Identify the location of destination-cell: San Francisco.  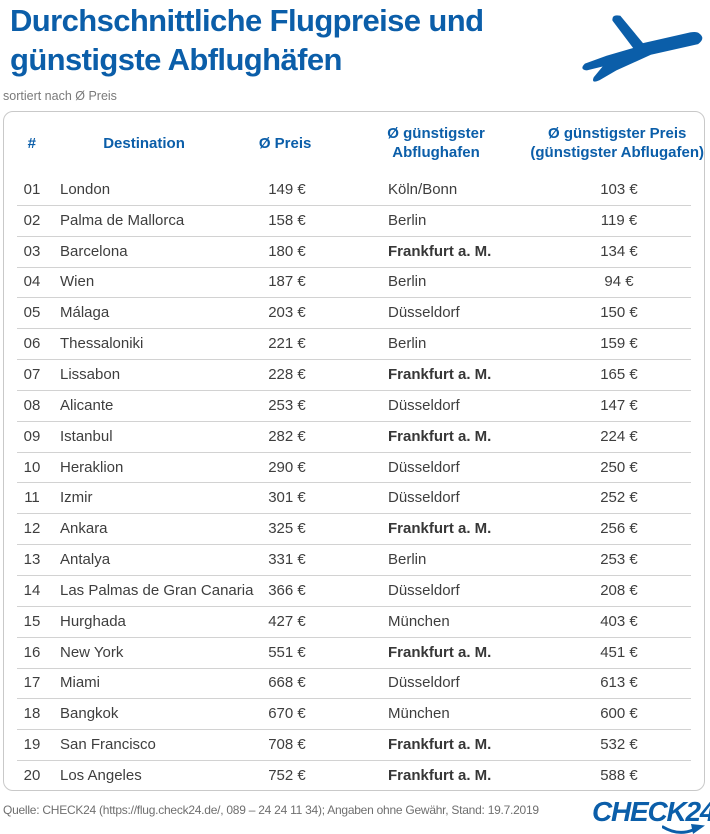
(108, 745).